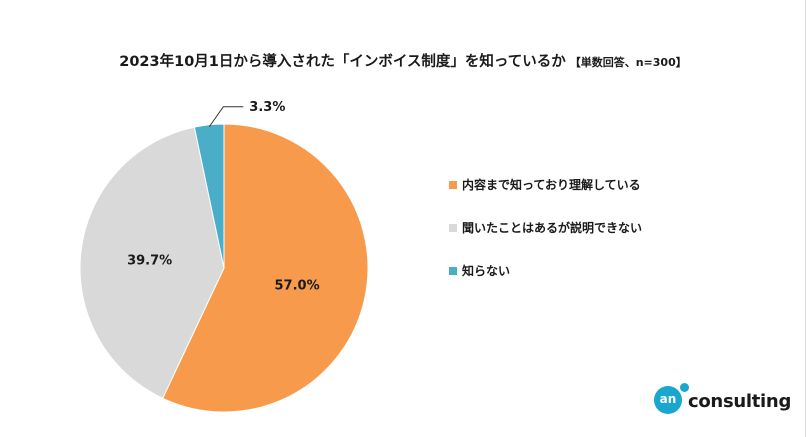 Image resolution: width=806 pixels, height=437 pixels. I want to click on pie-slice-unknown, so click(209, 196).